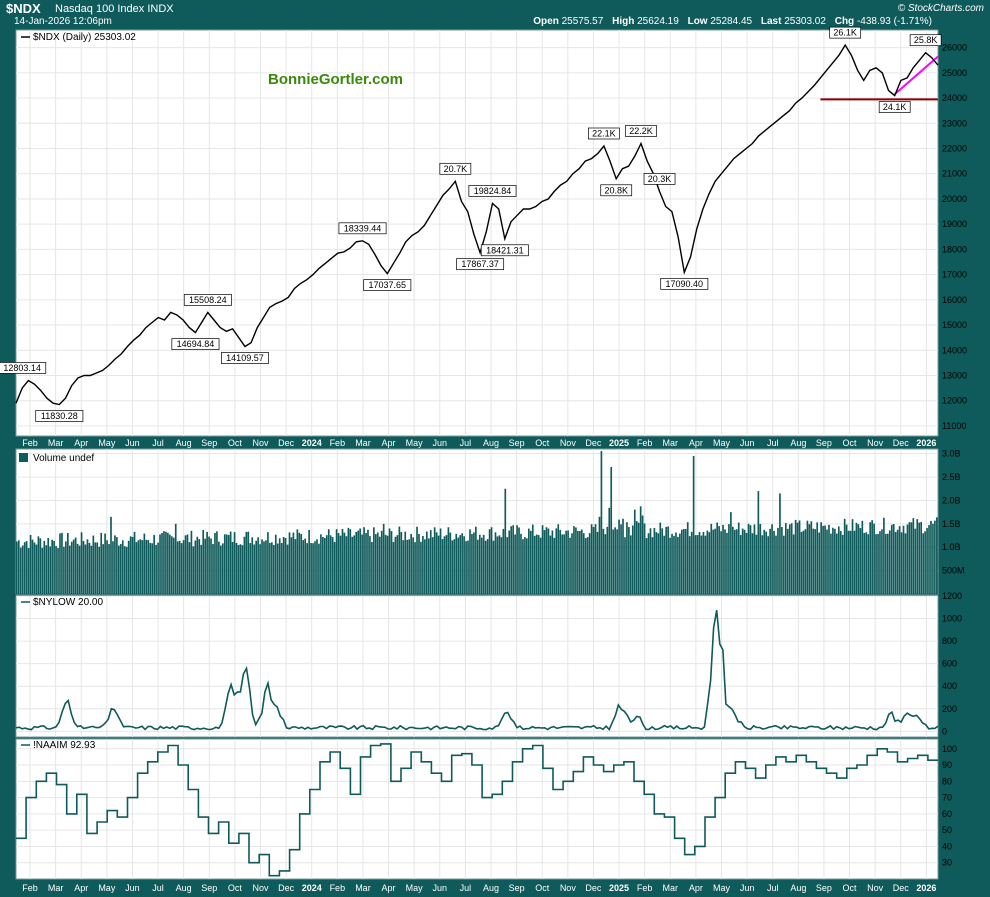 Image resolution: width=990 pixels, height=897 pixels. I want to click on month-tick-label-top: Feb, so click(338, 443).